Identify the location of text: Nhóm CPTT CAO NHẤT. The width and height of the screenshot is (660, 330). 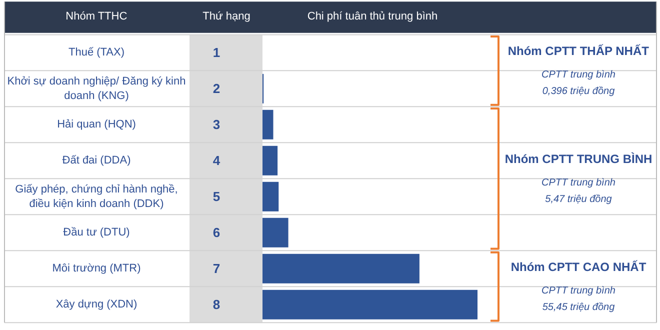
(578, 267).